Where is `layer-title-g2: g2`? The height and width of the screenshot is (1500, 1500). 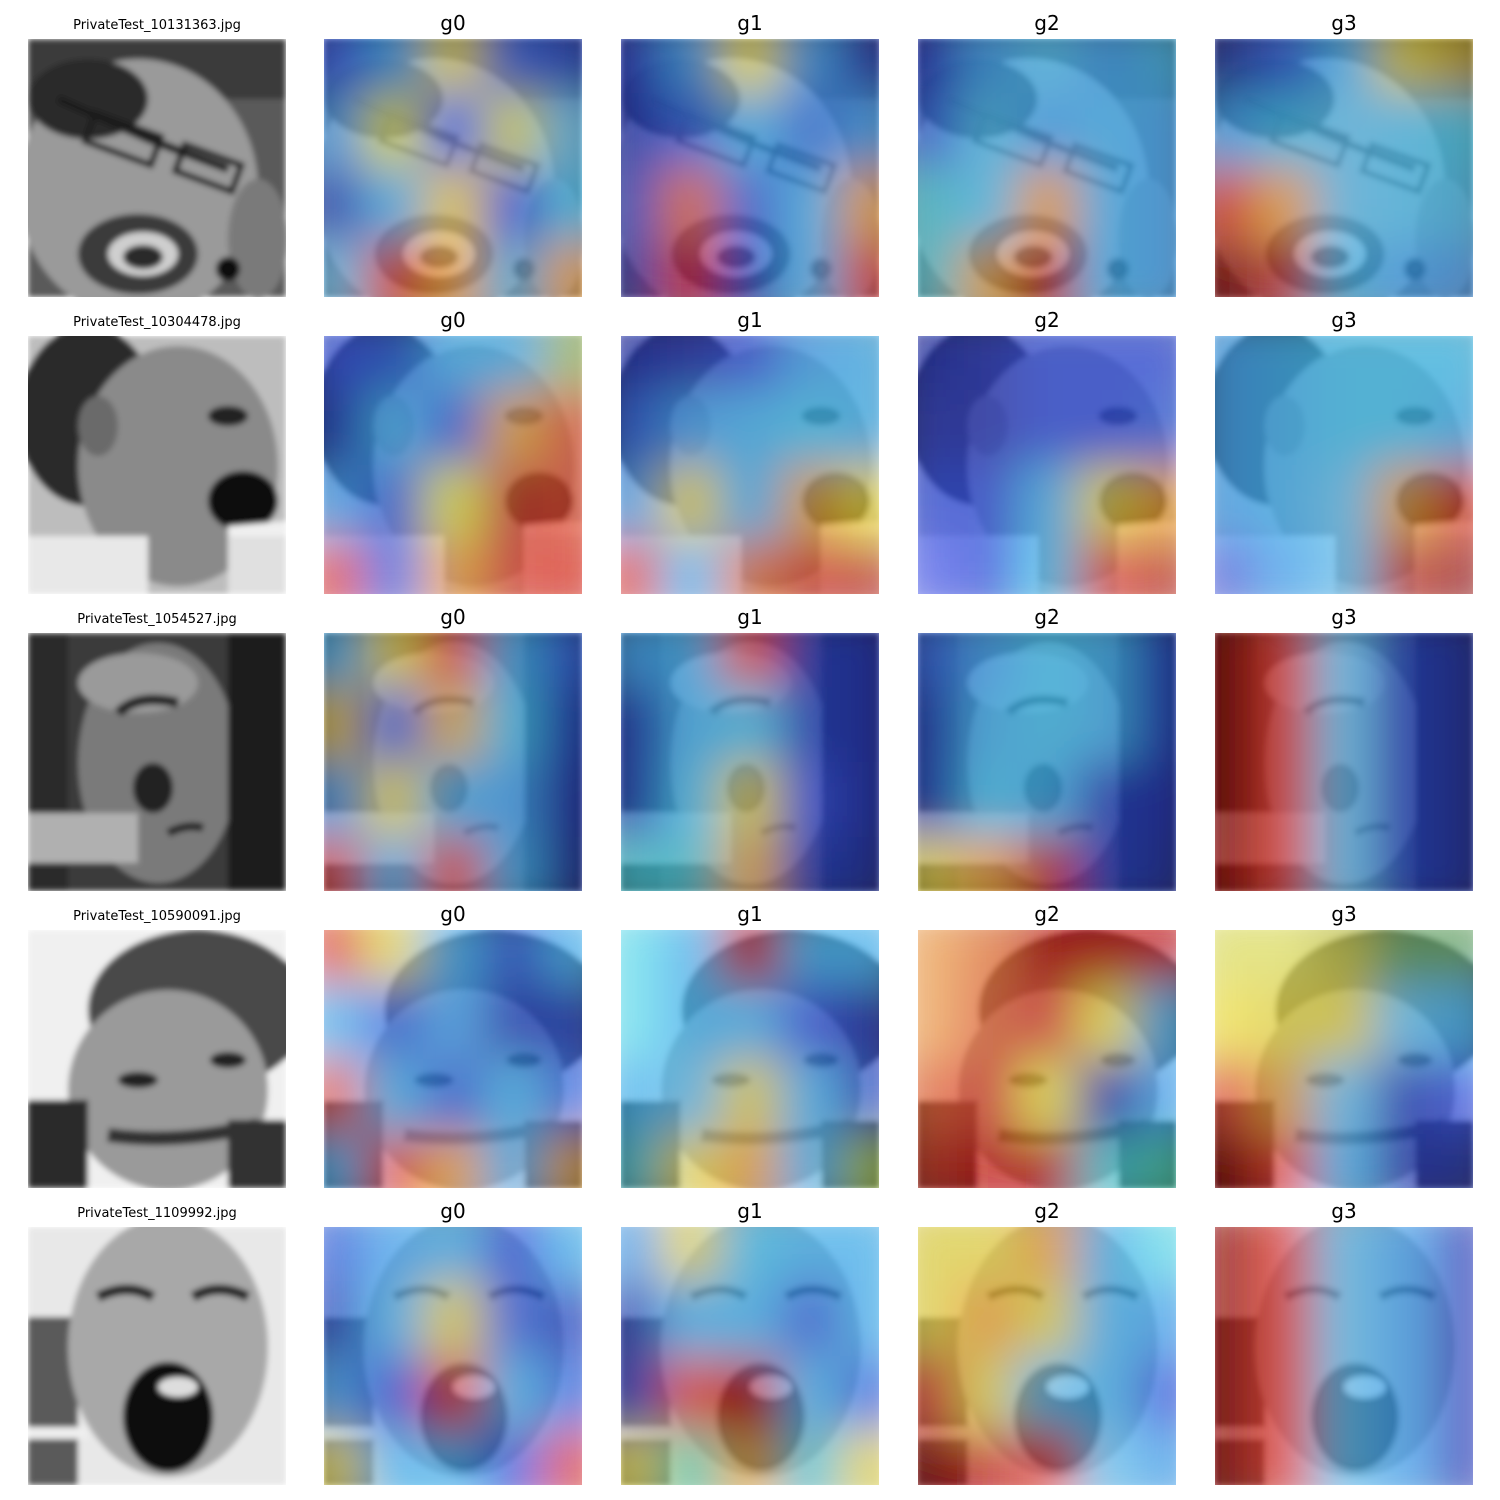 layer-title-g2: g2 is located at coordinates (1047, 23).